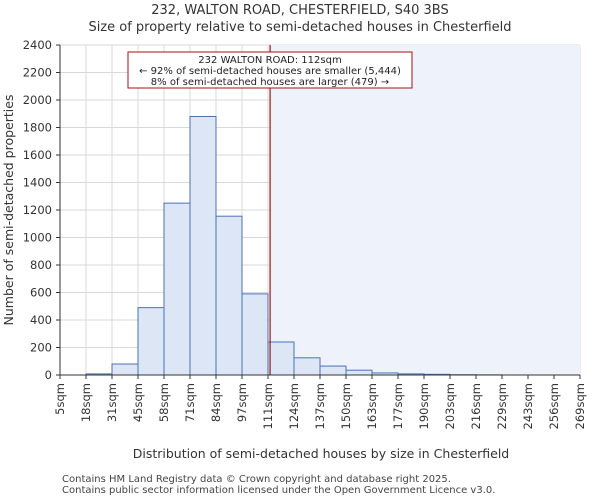 This screenshot has width=600, height=500. What do you see at coordinates (37, 100) in the screenshot?
I see `y-tick-label: 2000` at bounding box center [37, 100].